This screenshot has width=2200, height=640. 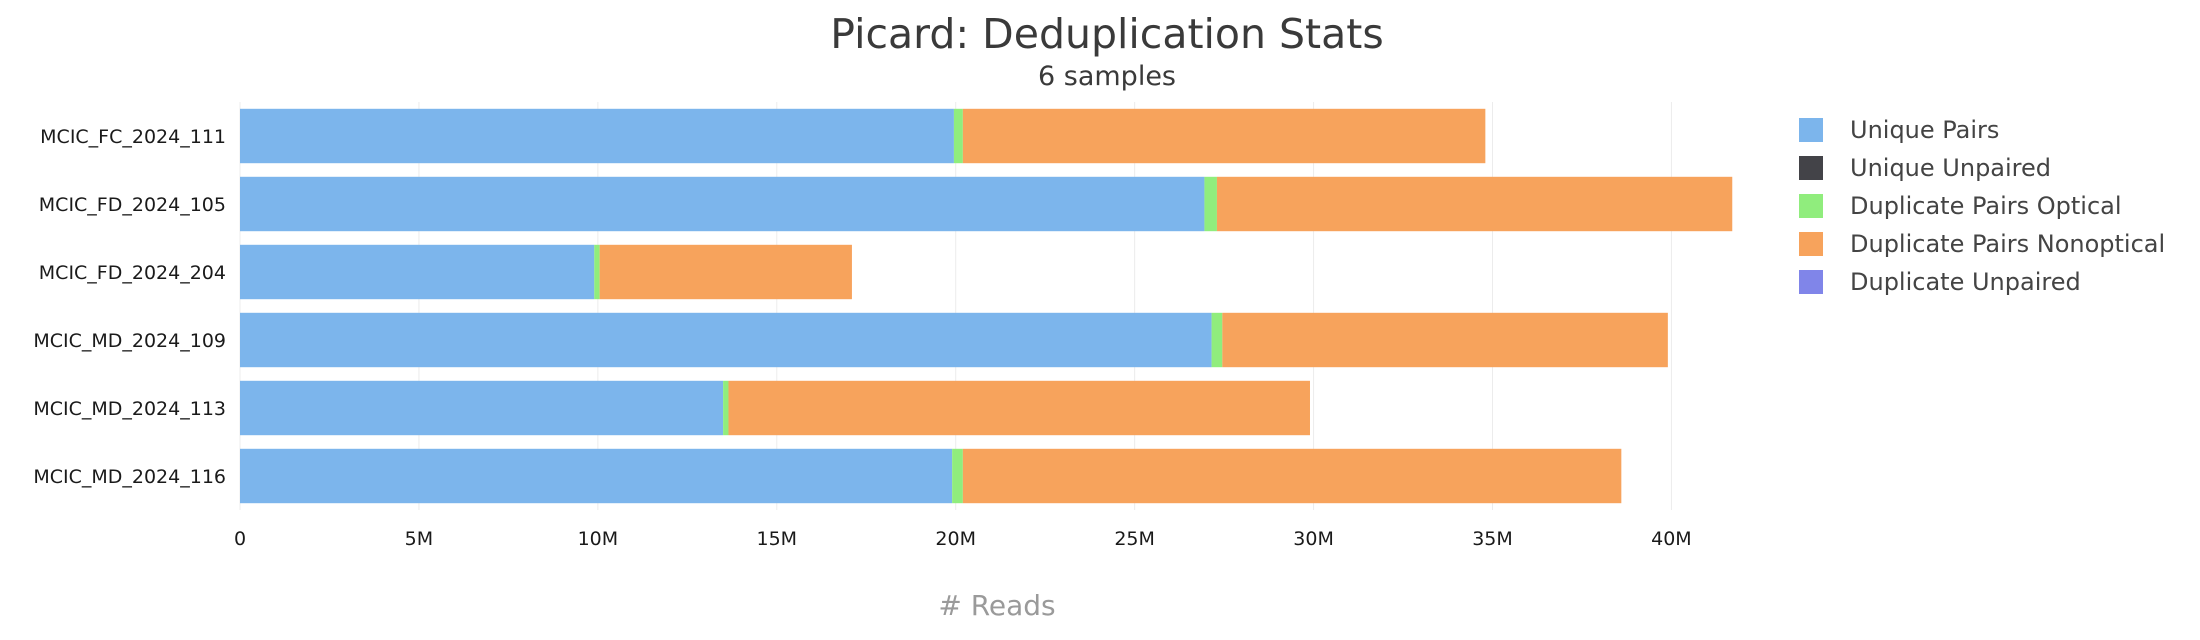 I want to click on legend-item: Unique Unpaired, so click(x=1925, y=168).